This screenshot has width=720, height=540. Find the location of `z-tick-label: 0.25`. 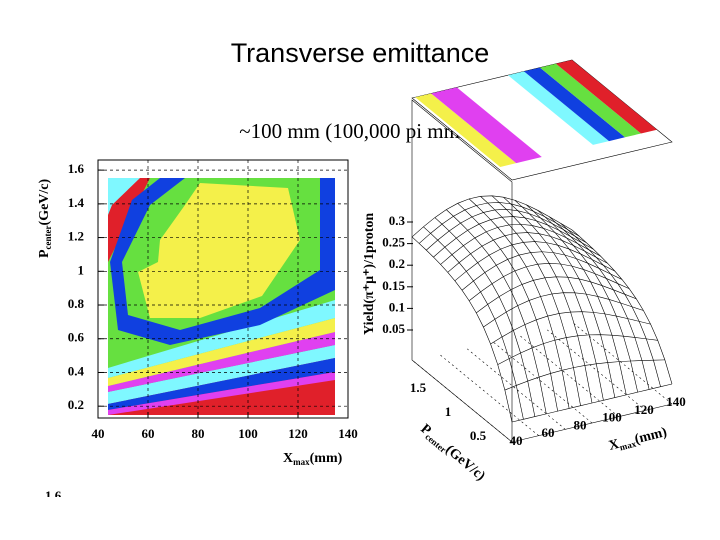

z-tick-label: 0.25 is located at coordinates (393, 242).